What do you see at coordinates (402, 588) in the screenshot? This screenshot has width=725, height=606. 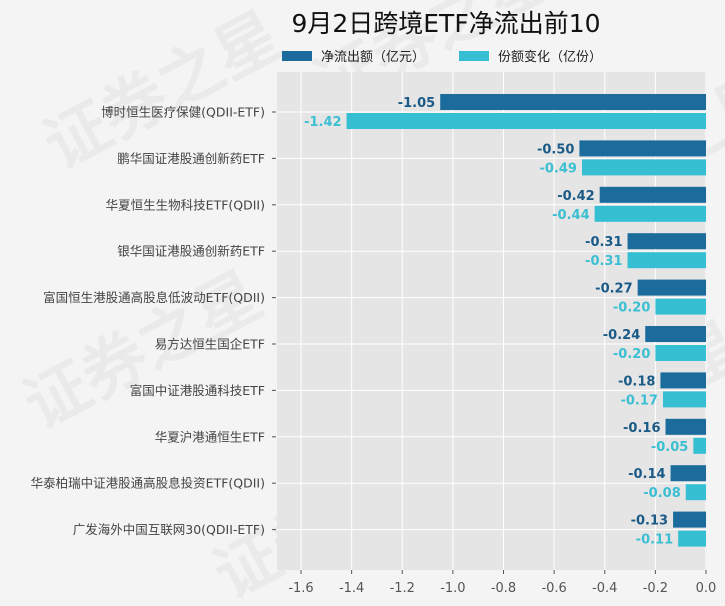 I see `x-tick-label: -1.2` at bounding box center [402, 588].